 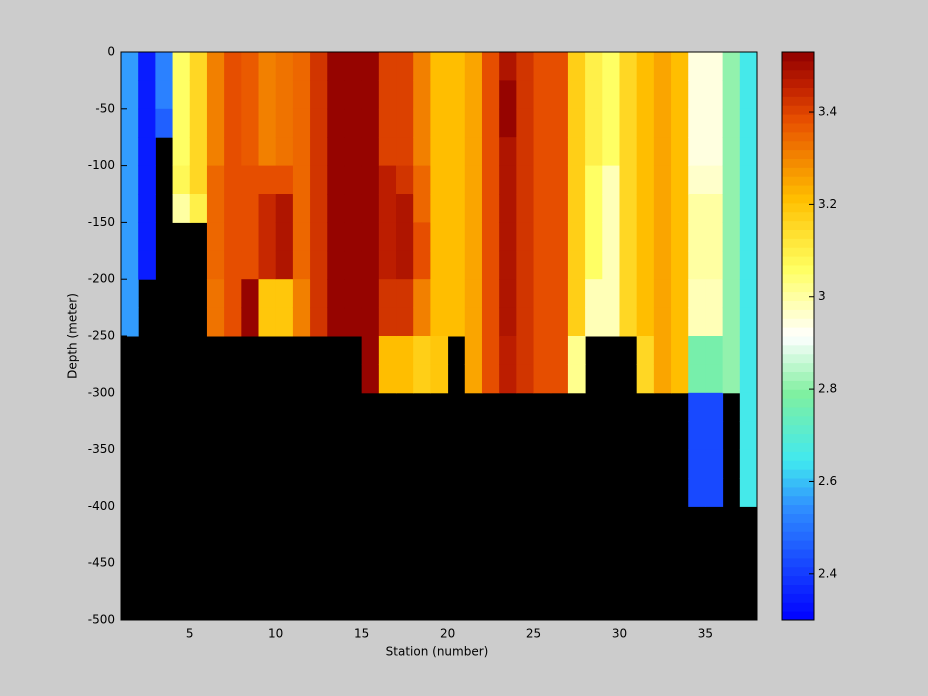 I want to click on colorbar, so click(x=798, y=336).